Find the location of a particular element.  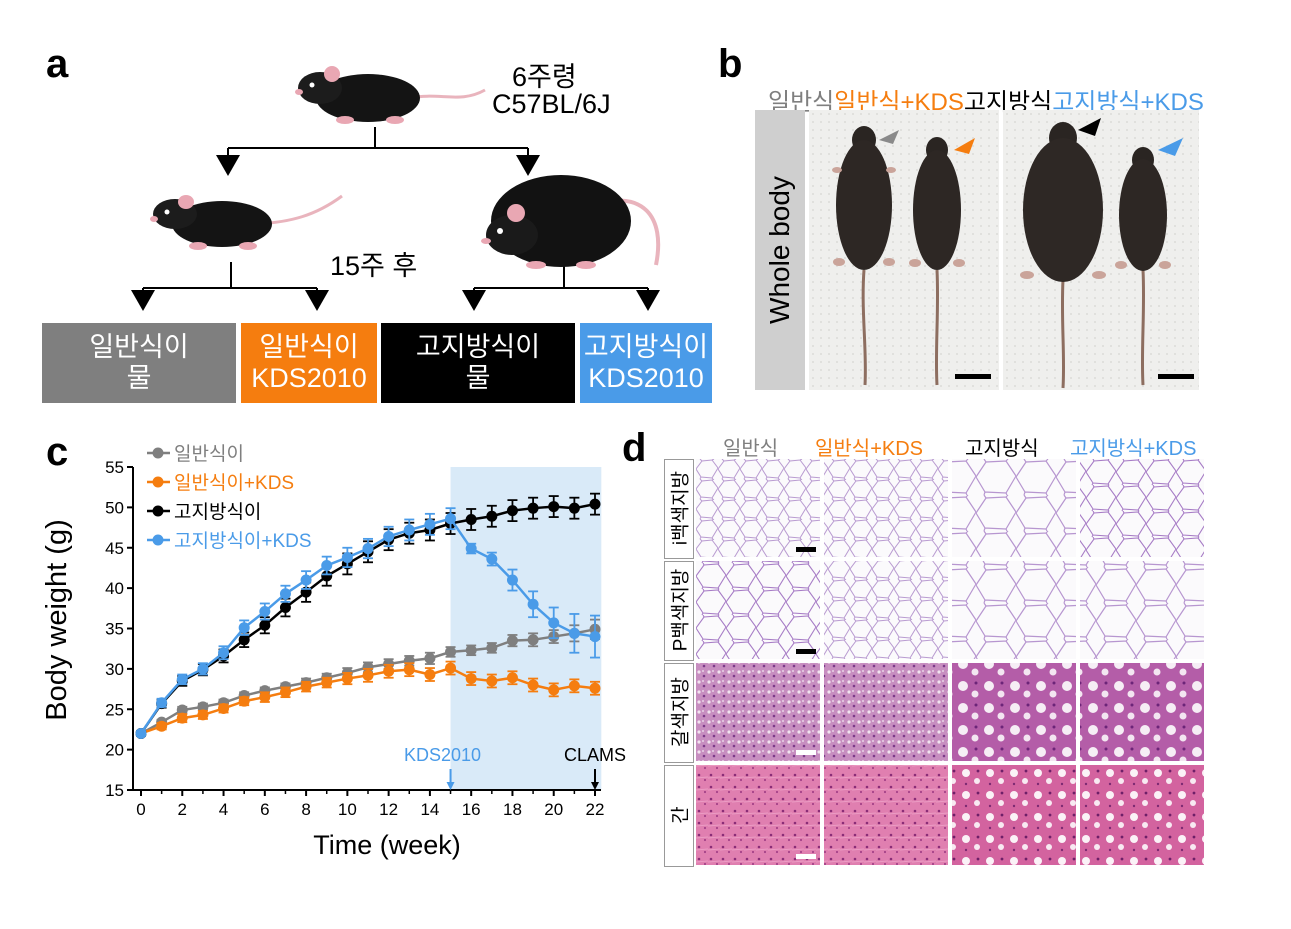

group-box-normal-water: 일반식이 물 is located at coordinates (139, 363).